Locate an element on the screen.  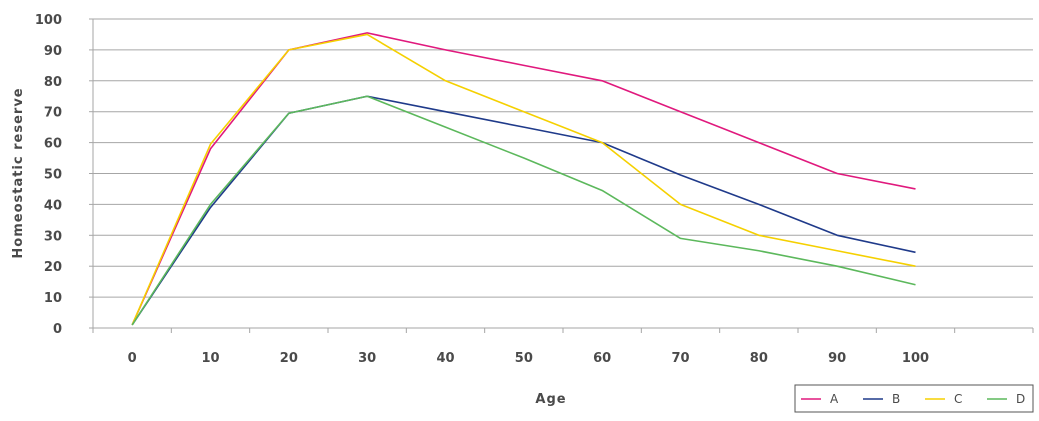
y-tick-label: 30 is located at coordinates (53, 236).